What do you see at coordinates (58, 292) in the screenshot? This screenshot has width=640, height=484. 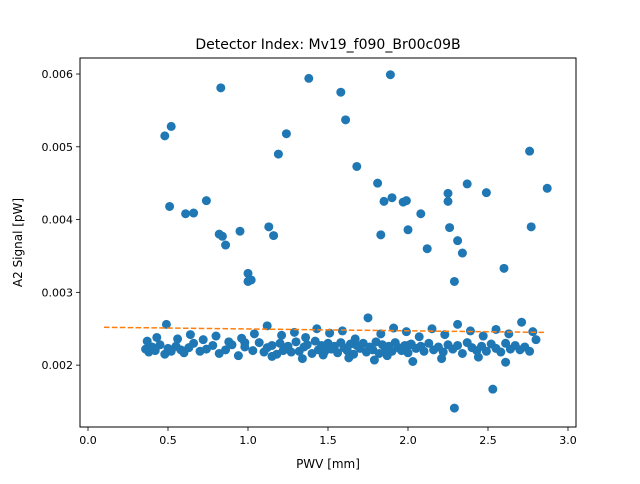 I see `y-tick-label: 0.003` at bounding box center [58, 292].